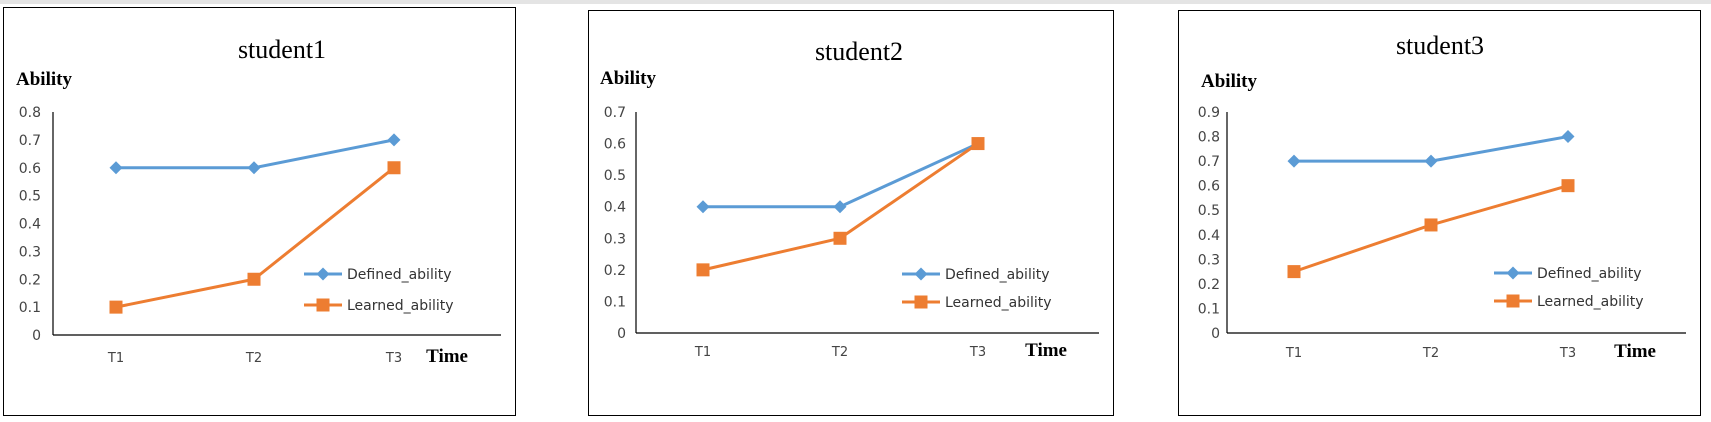 The width and height of the screenshot is (1711, 422). Describe the element at coordinates (859, 51) in the screenshot. I see `chart-title: student2` at that location.